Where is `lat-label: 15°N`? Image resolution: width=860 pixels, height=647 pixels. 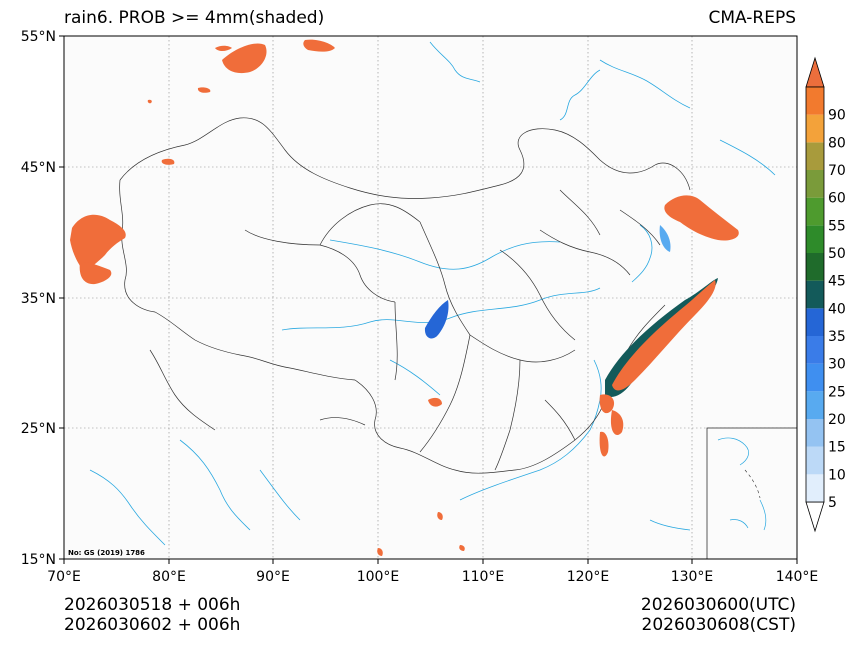 lat-label: 15°N is located at coordinates (38, 560).